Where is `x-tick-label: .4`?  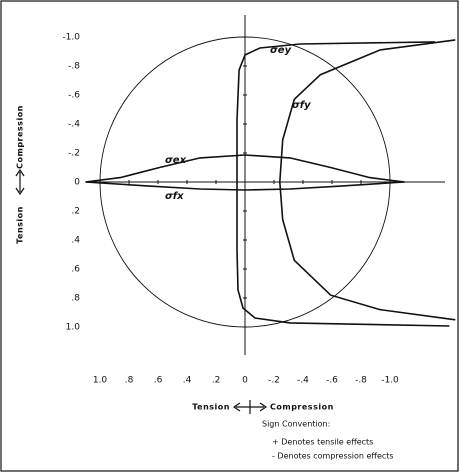 x-tick-label: .4 is located at coordinates (187, 381).